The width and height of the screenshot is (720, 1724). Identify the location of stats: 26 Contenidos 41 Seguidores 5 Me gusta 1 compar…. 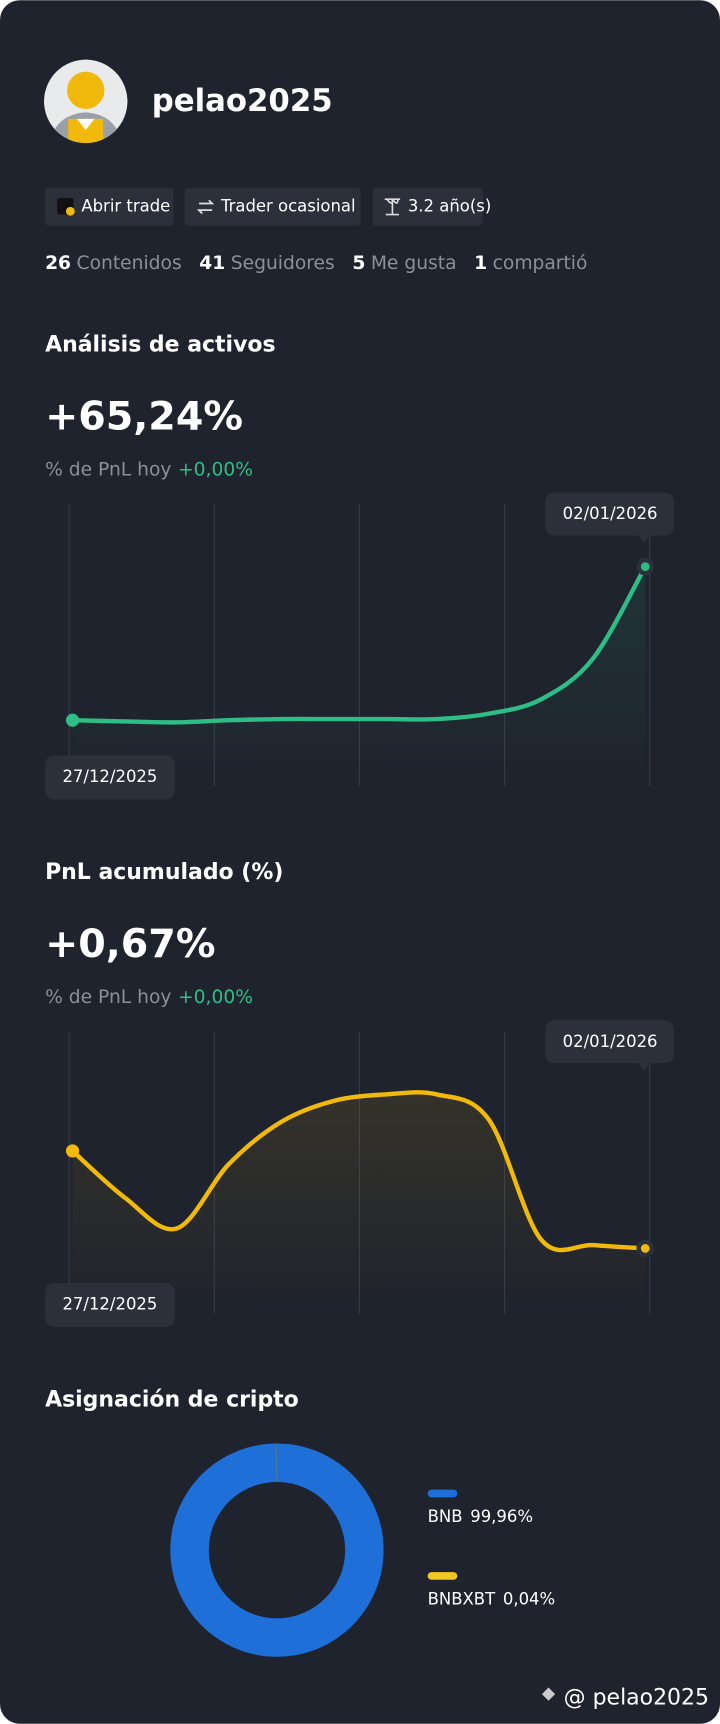
(316, 262).